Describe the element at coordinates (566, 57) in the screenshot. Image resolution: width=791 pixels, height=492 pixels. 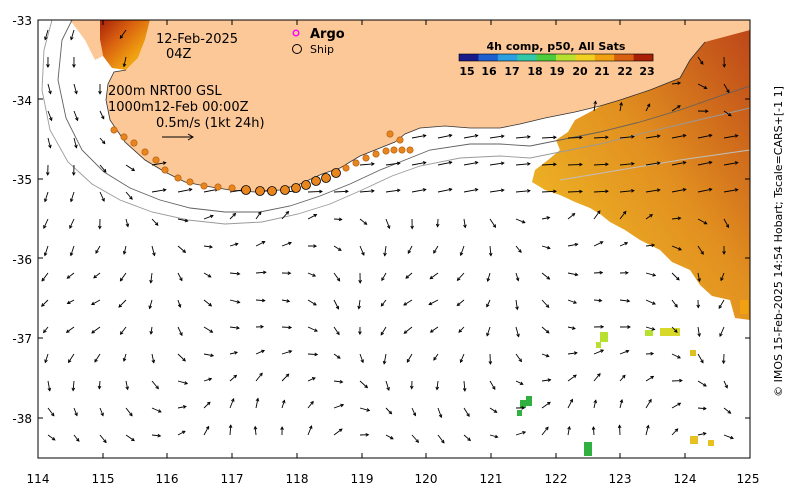
I see `colorbar-swatch` at that location.